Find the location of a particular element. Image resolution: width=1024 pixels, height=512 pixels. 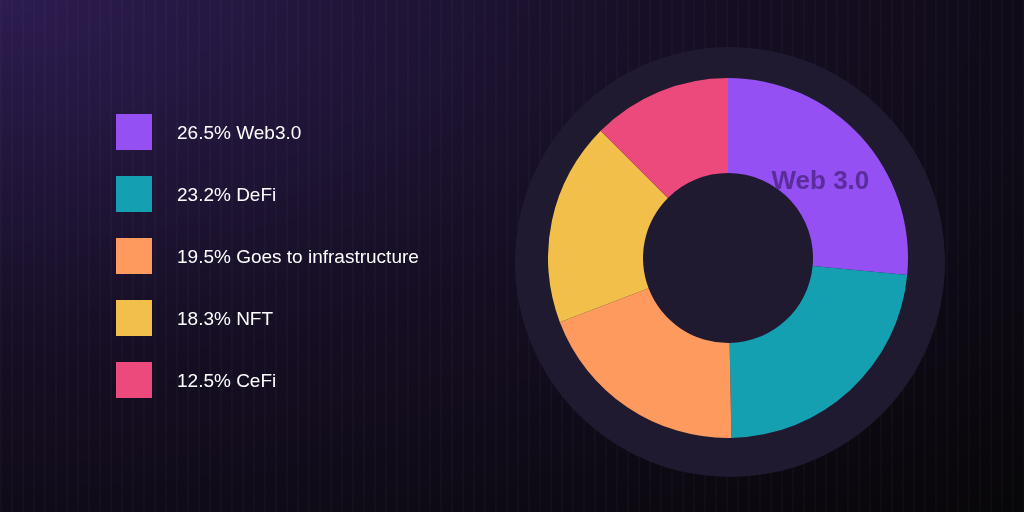

legend-label: 18.3% NFT is located at coordinates (225, 318).